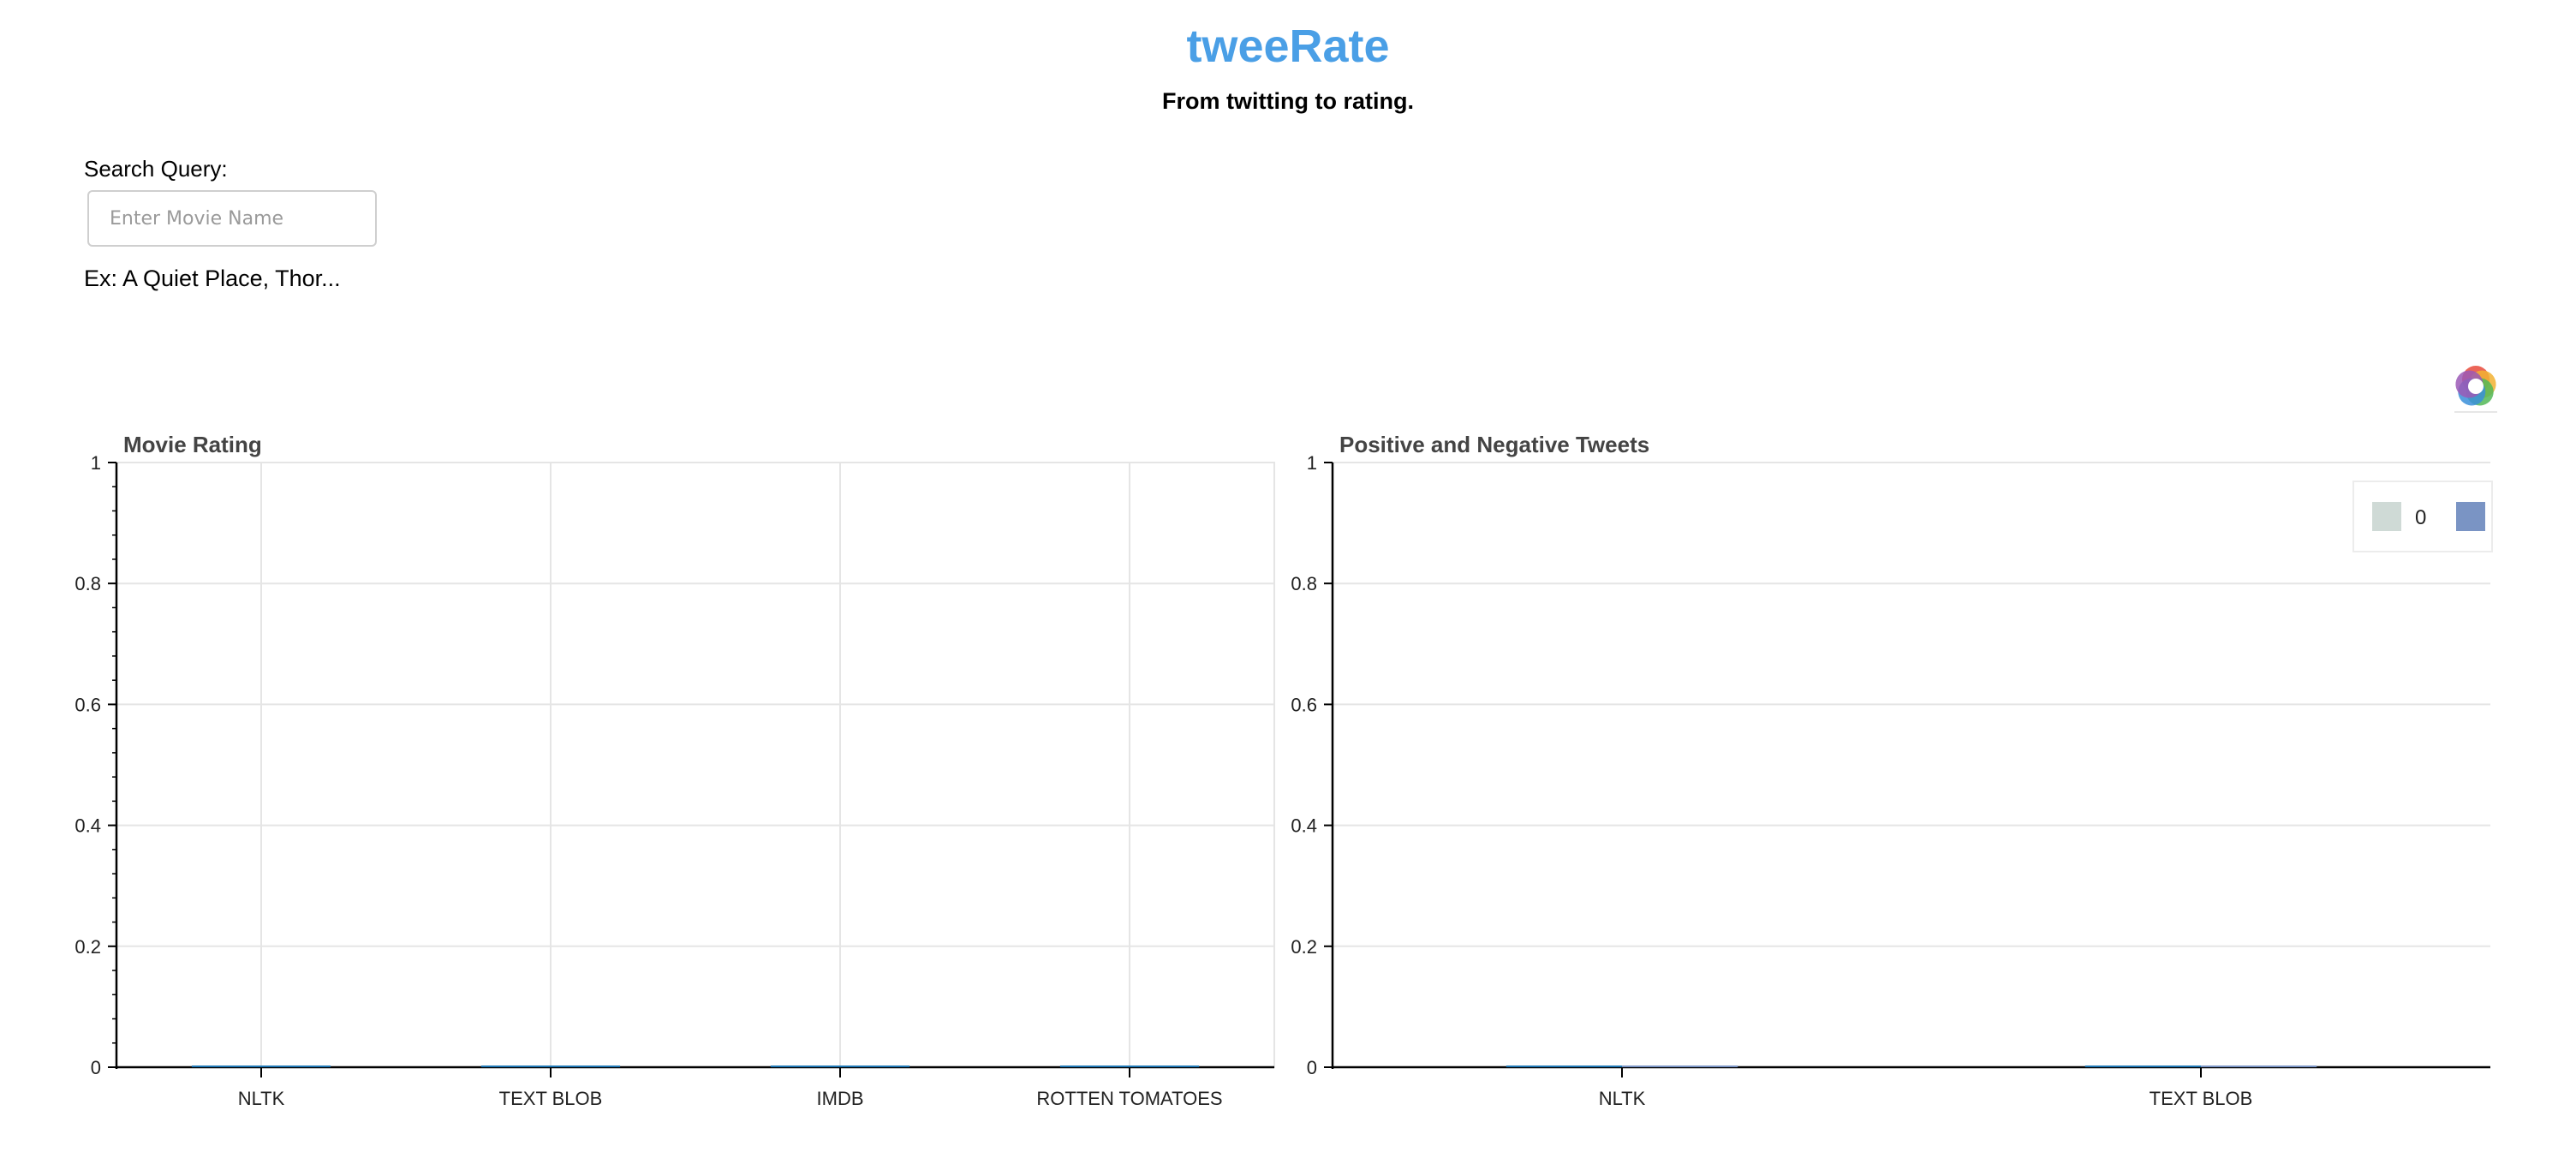 The height and width of the screenshot is (1170, 2576). What do you see at coordinates (1288, 101) in the screenshot?
I see `app-subtitle: From twitting to rating.` at bounding box center [1288, 101].